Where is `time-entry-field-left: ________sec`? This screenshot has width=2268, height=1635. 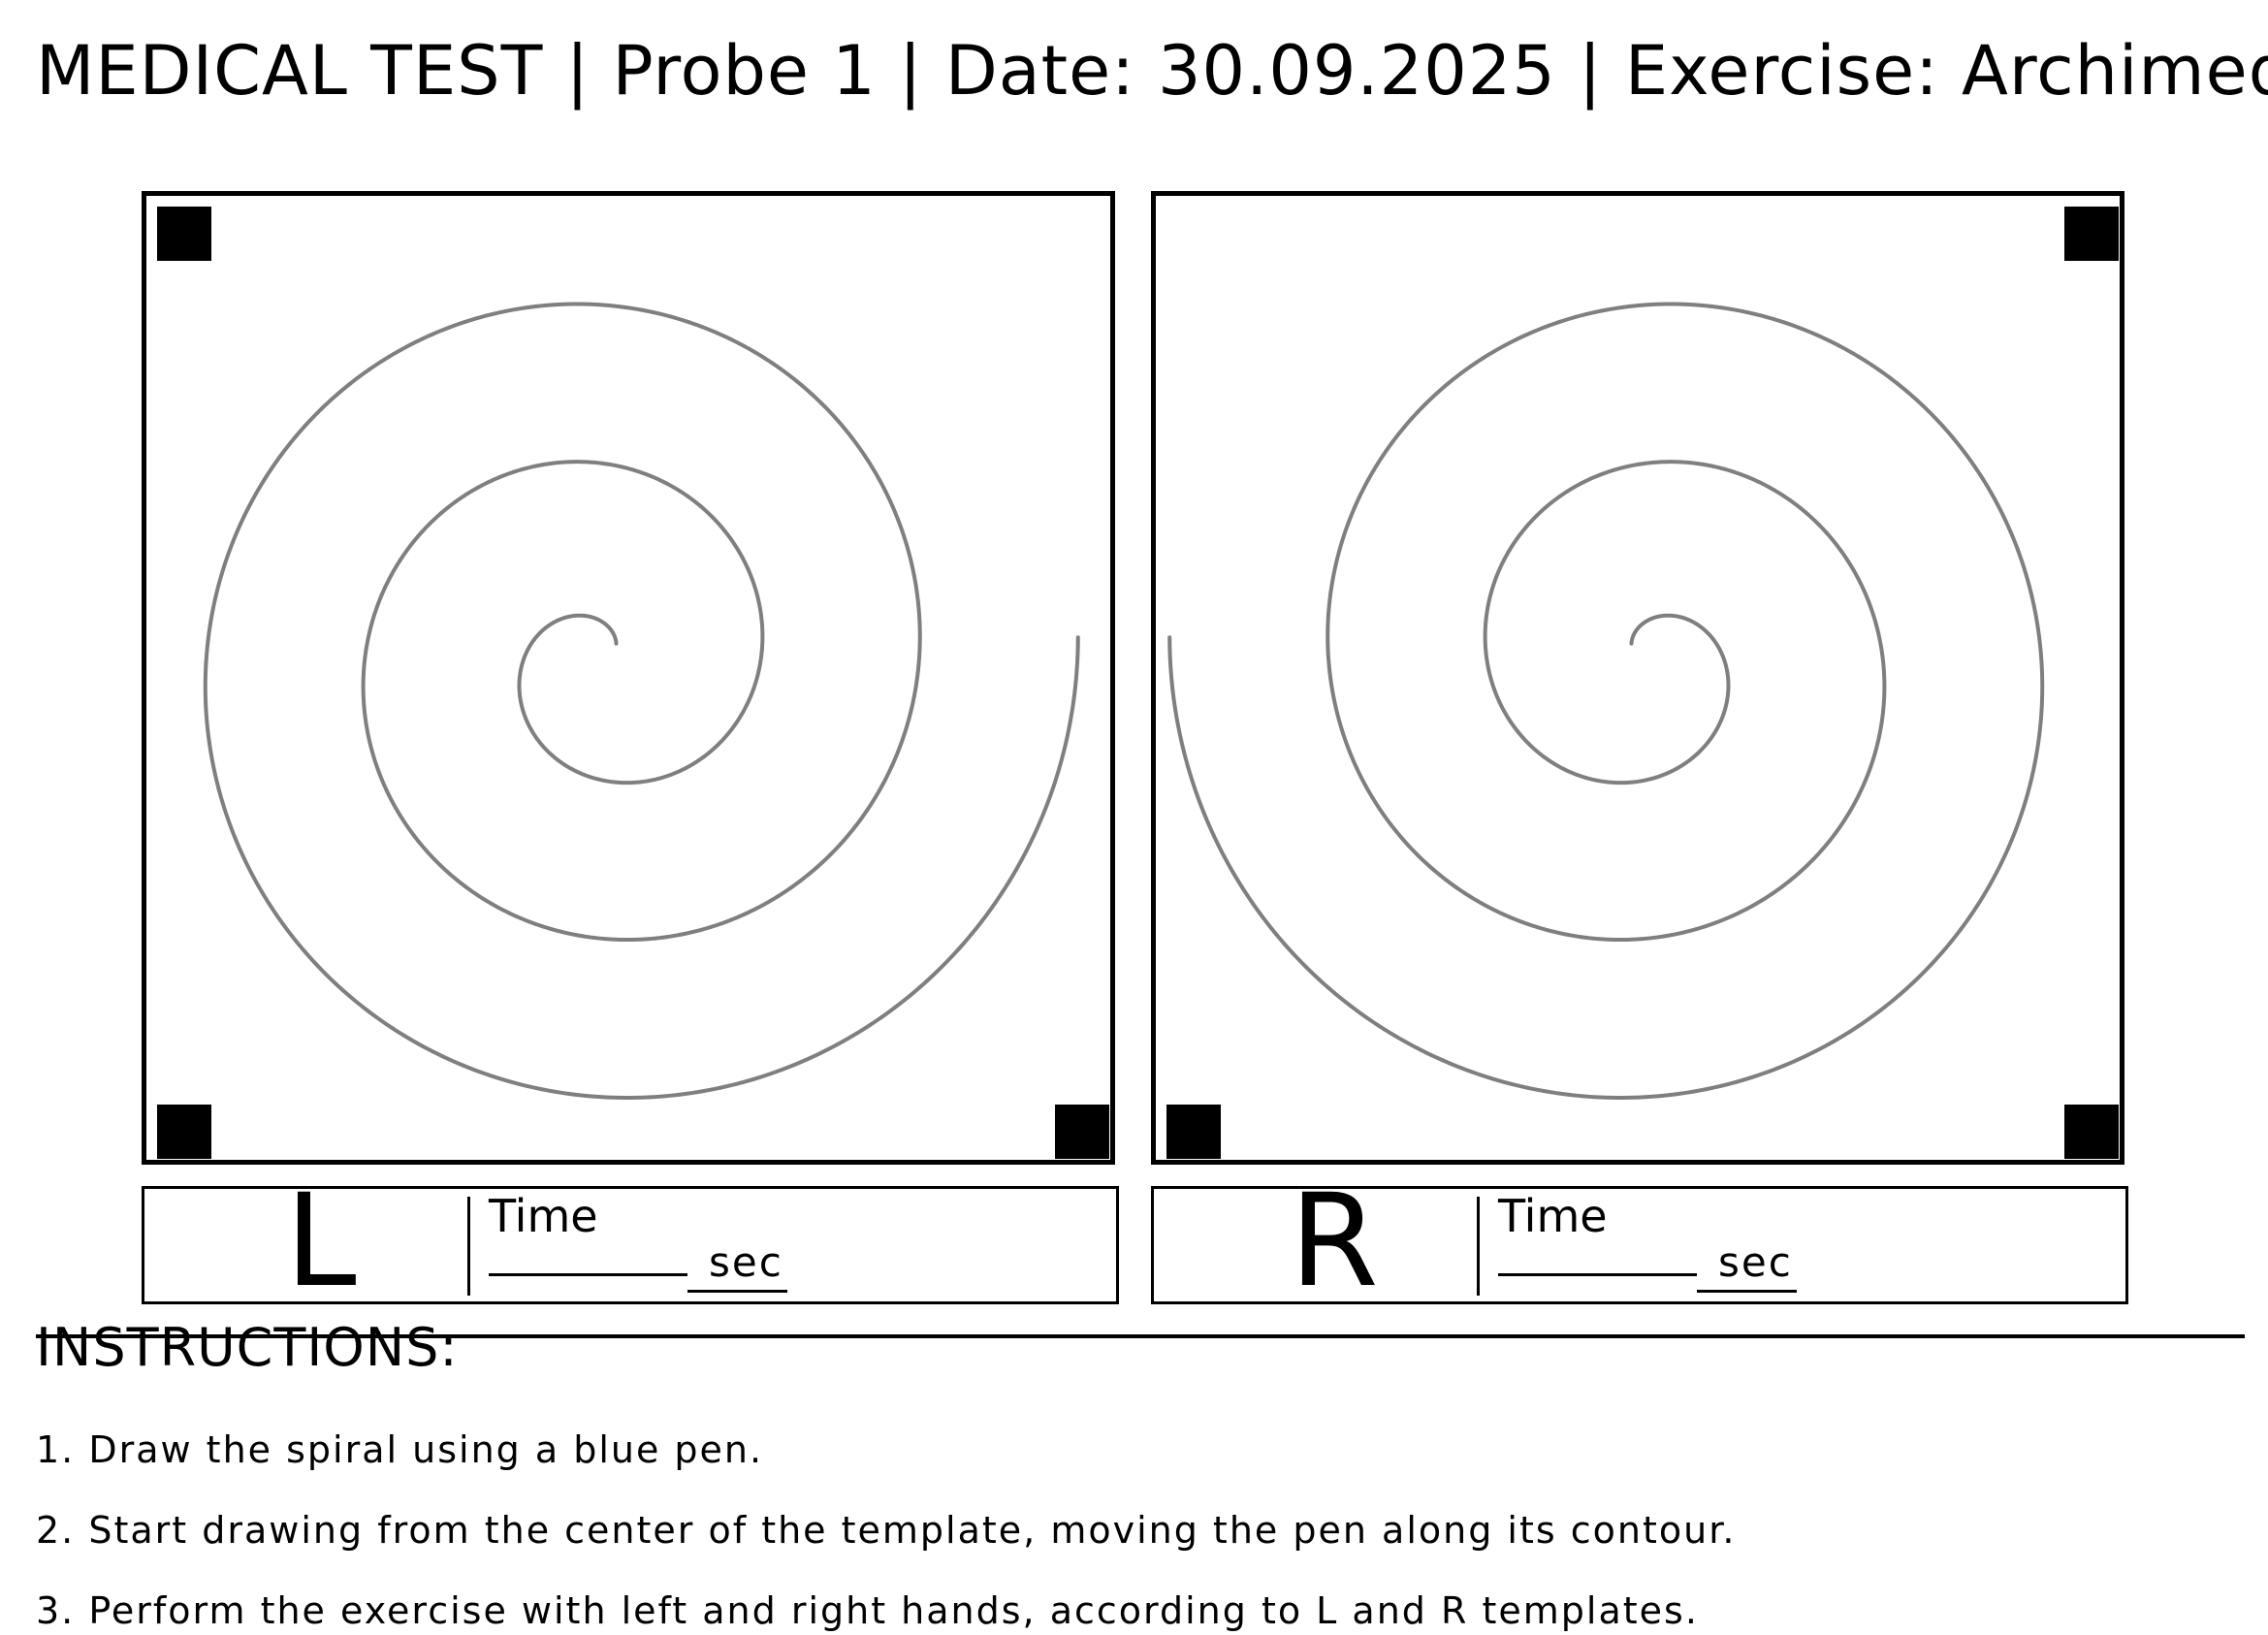
time-entry-field-left: ________sec is located at coordinates (638, 1264).